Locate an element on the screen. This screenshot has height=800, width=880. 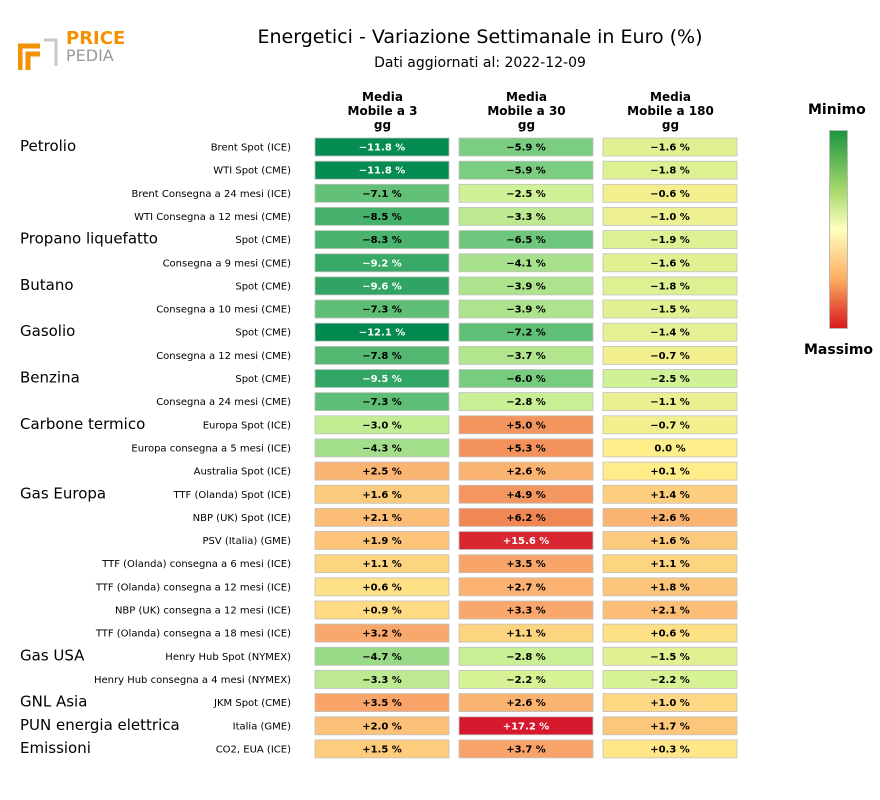
cell-value-label: +2.1 % is located at coordinates (382, 518).